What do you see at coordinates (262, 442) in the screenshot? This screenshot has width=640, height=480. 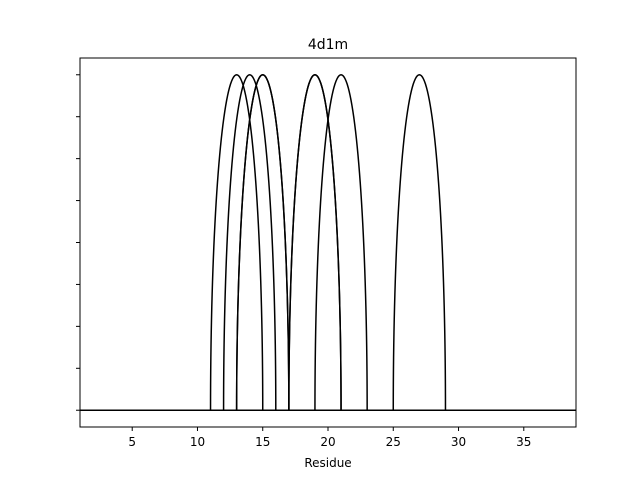 I see `x-tick-label: 15` at bounding box center [262, 442].